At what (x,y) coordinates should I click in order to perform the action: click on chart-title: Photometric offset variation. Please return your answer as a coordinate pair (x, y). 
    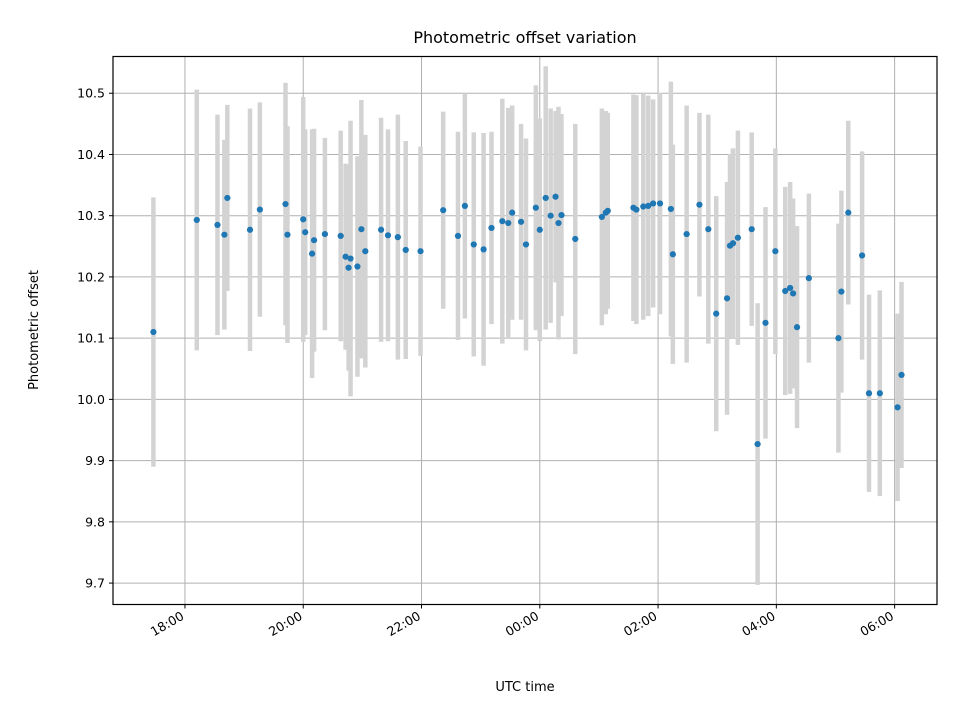
    Looking at the image, I should click on (524, 37).